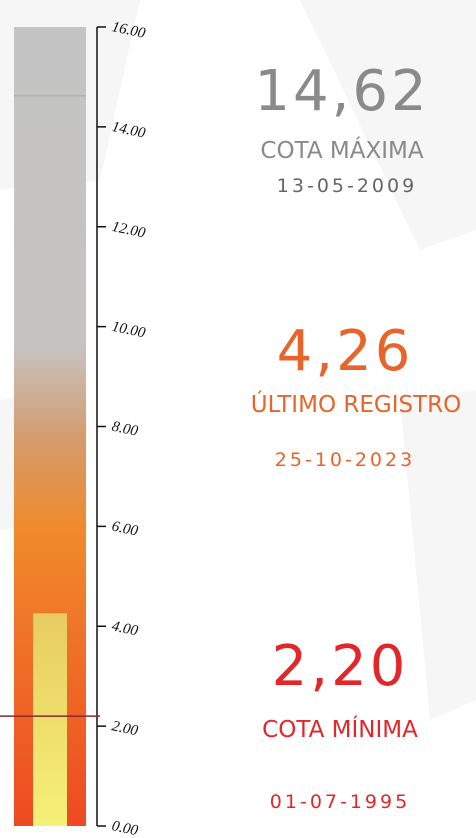  What do you see at coordinates (128, 30) in the screenshot?
I see `y-tick-label: 16.00` at bounding box center [128, 30].